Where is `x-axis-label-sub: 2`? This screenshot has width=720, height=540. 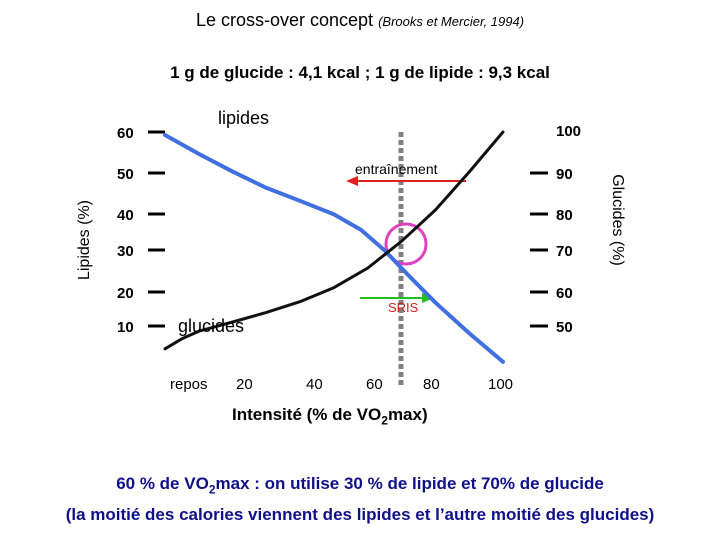
x-axis-label-sub: 2 is located at coordinates (384, 420).